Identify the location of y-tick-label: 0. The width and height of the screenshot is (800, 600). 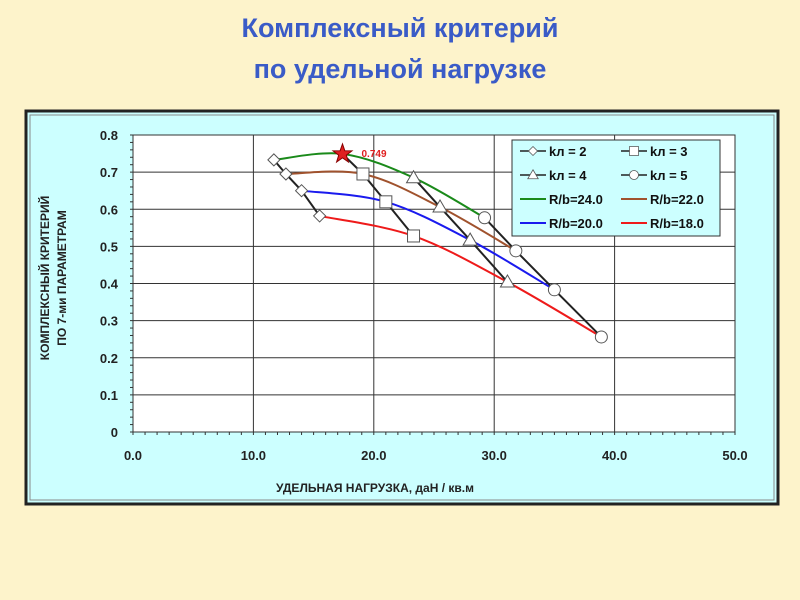
(114, 432).